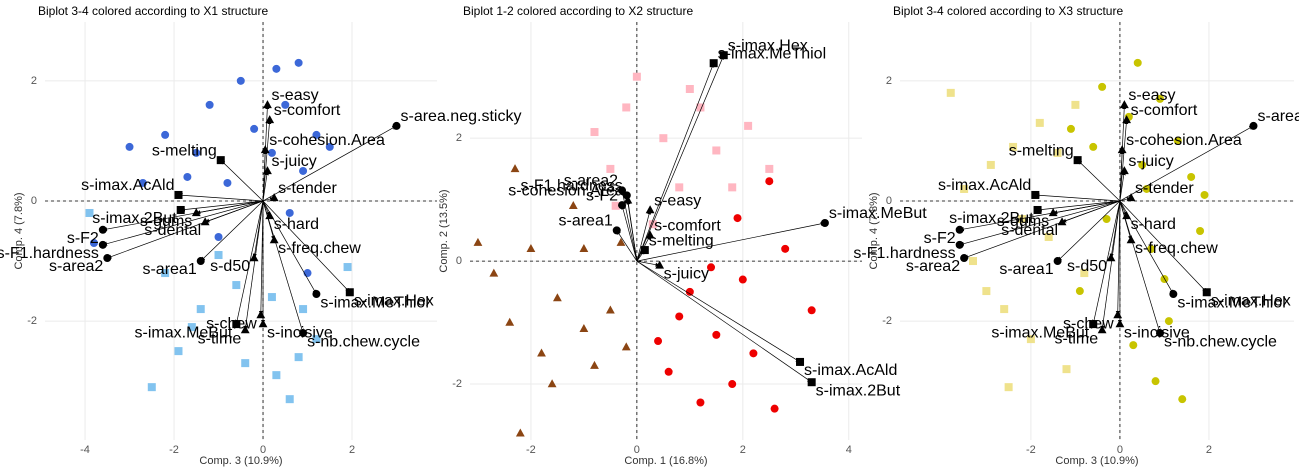  What do you see at coordinates (19, 230) in the screenshot?
I see `y-axis-label: Comp. 4 (7.8%)` at bounding box center [19, 230].